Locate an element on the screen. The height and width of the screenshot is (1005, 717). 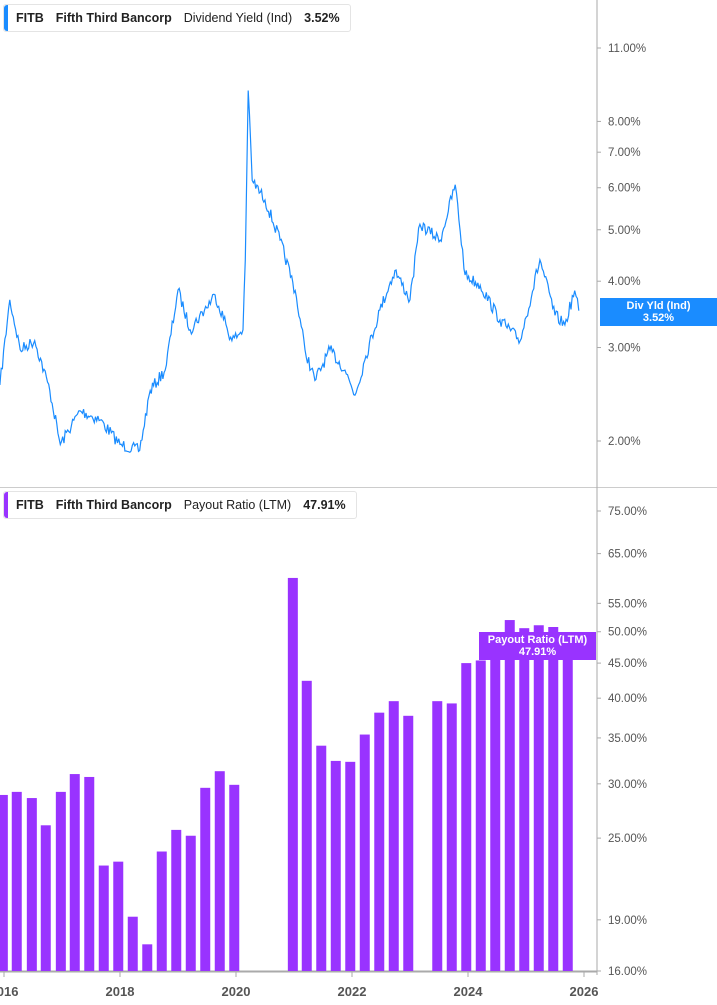
x-tick-label: 2024 is located at coordinates (469, 991).